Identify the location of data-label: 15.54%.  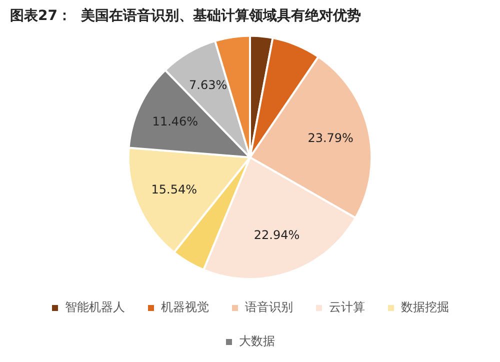
(174, 189).